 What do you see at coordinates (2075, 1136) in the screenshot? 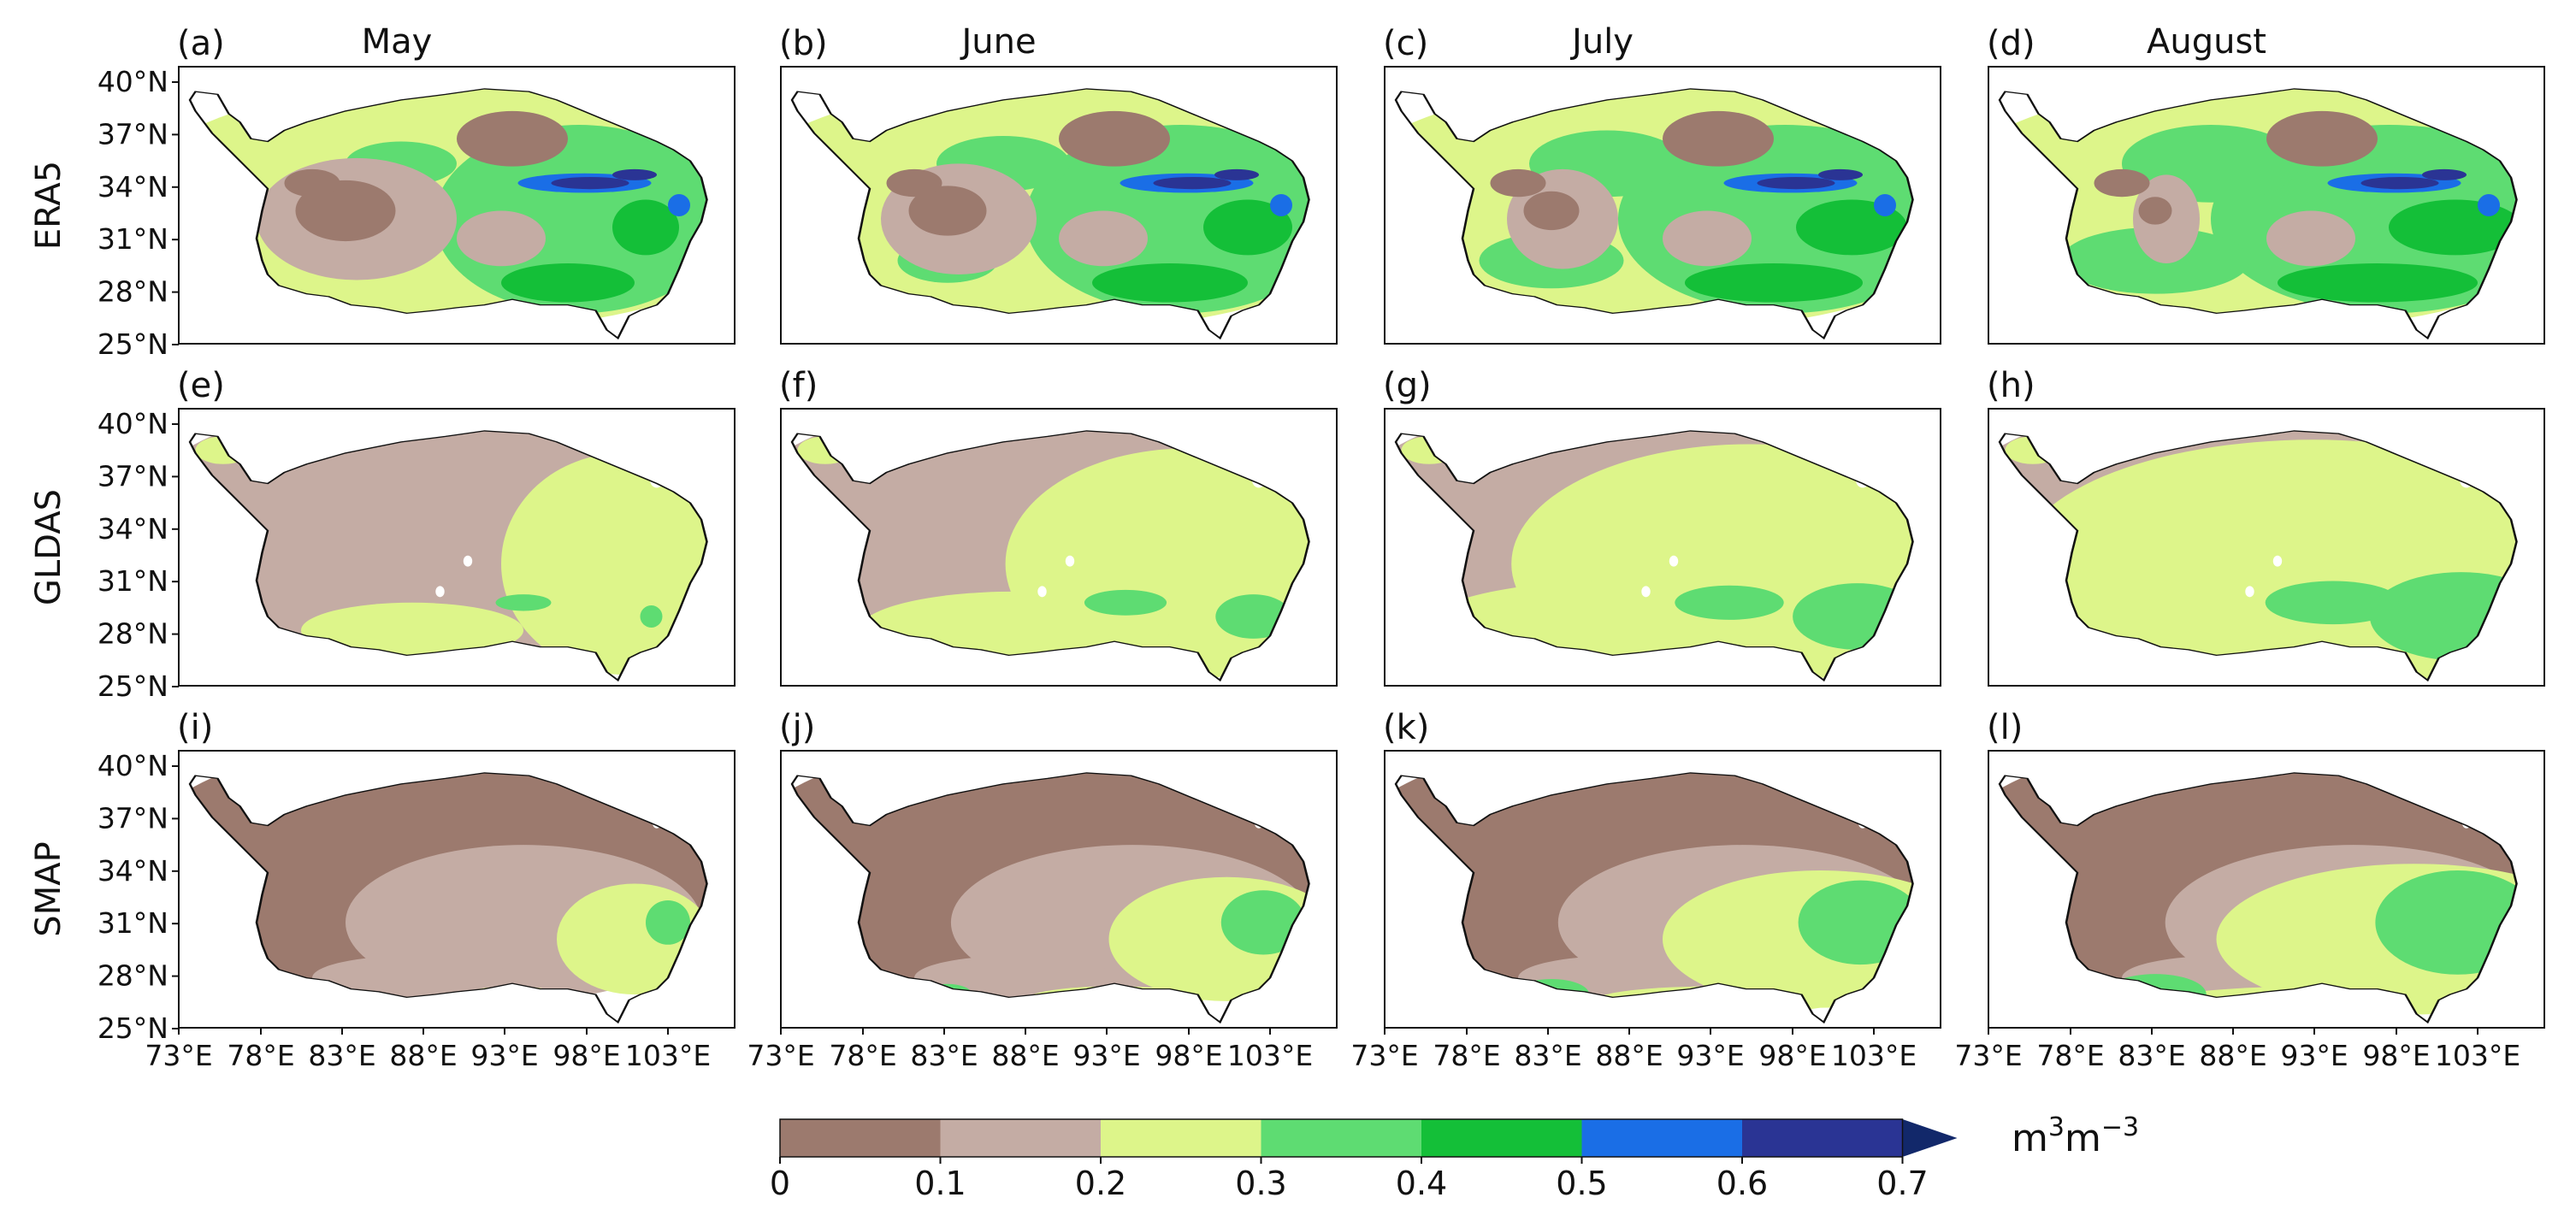
I see `colorbar-unit: m3m−3` at bounding box center [2075, 1136].